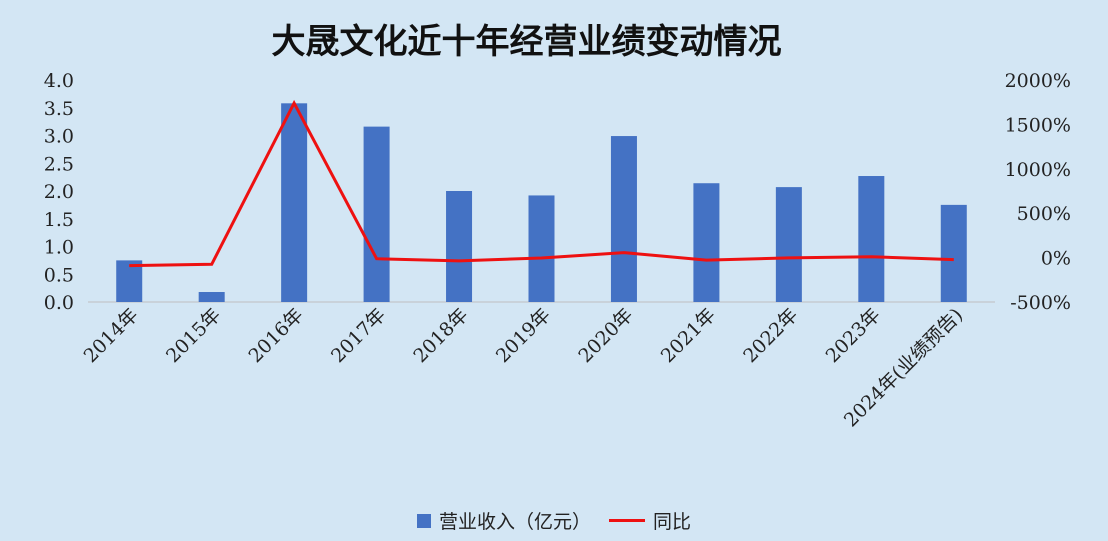  I want to click on legend-item-yoy: 同比, so click(650, 520).